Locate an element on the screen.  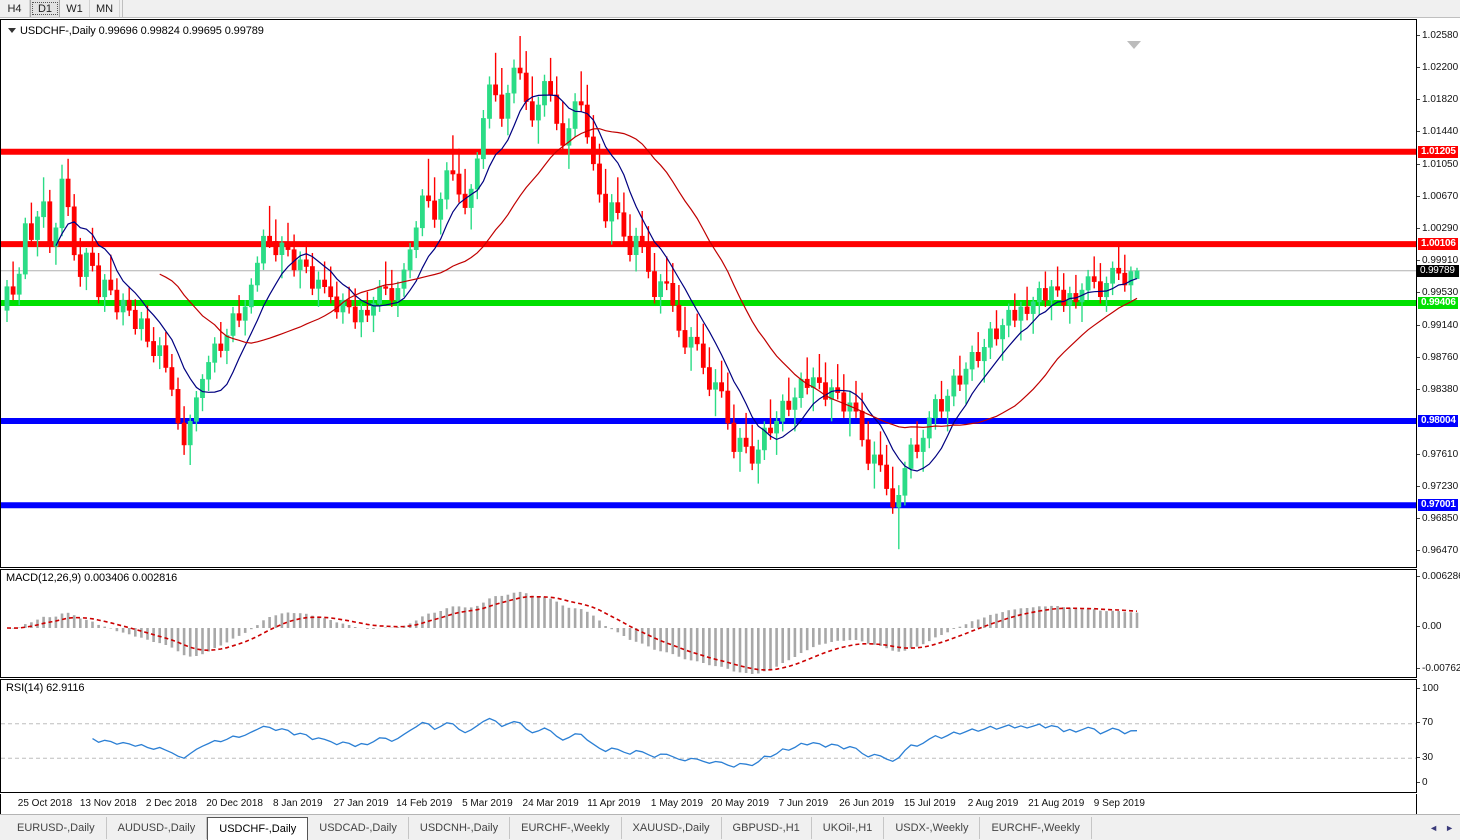
timeframe-mn-label: MN is located at coordinates (104, 8).